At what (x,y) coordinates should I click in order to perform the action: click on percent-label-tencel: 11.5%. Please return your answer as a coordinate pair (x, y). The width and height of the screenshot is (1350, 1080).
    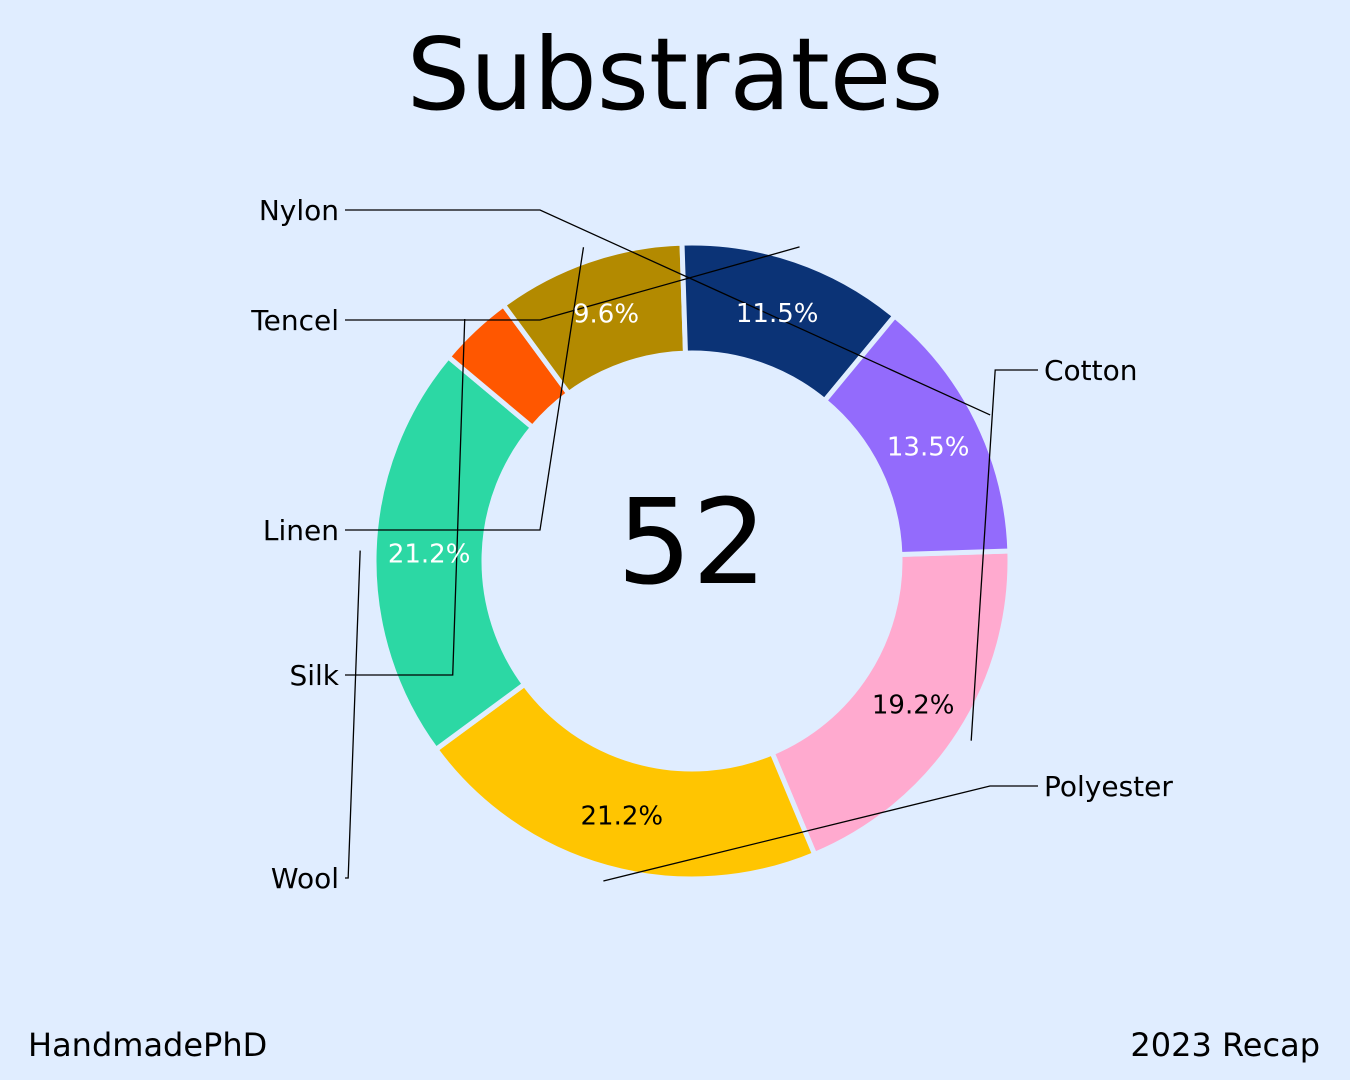
    Looking at the image, I should click on (777, 314).